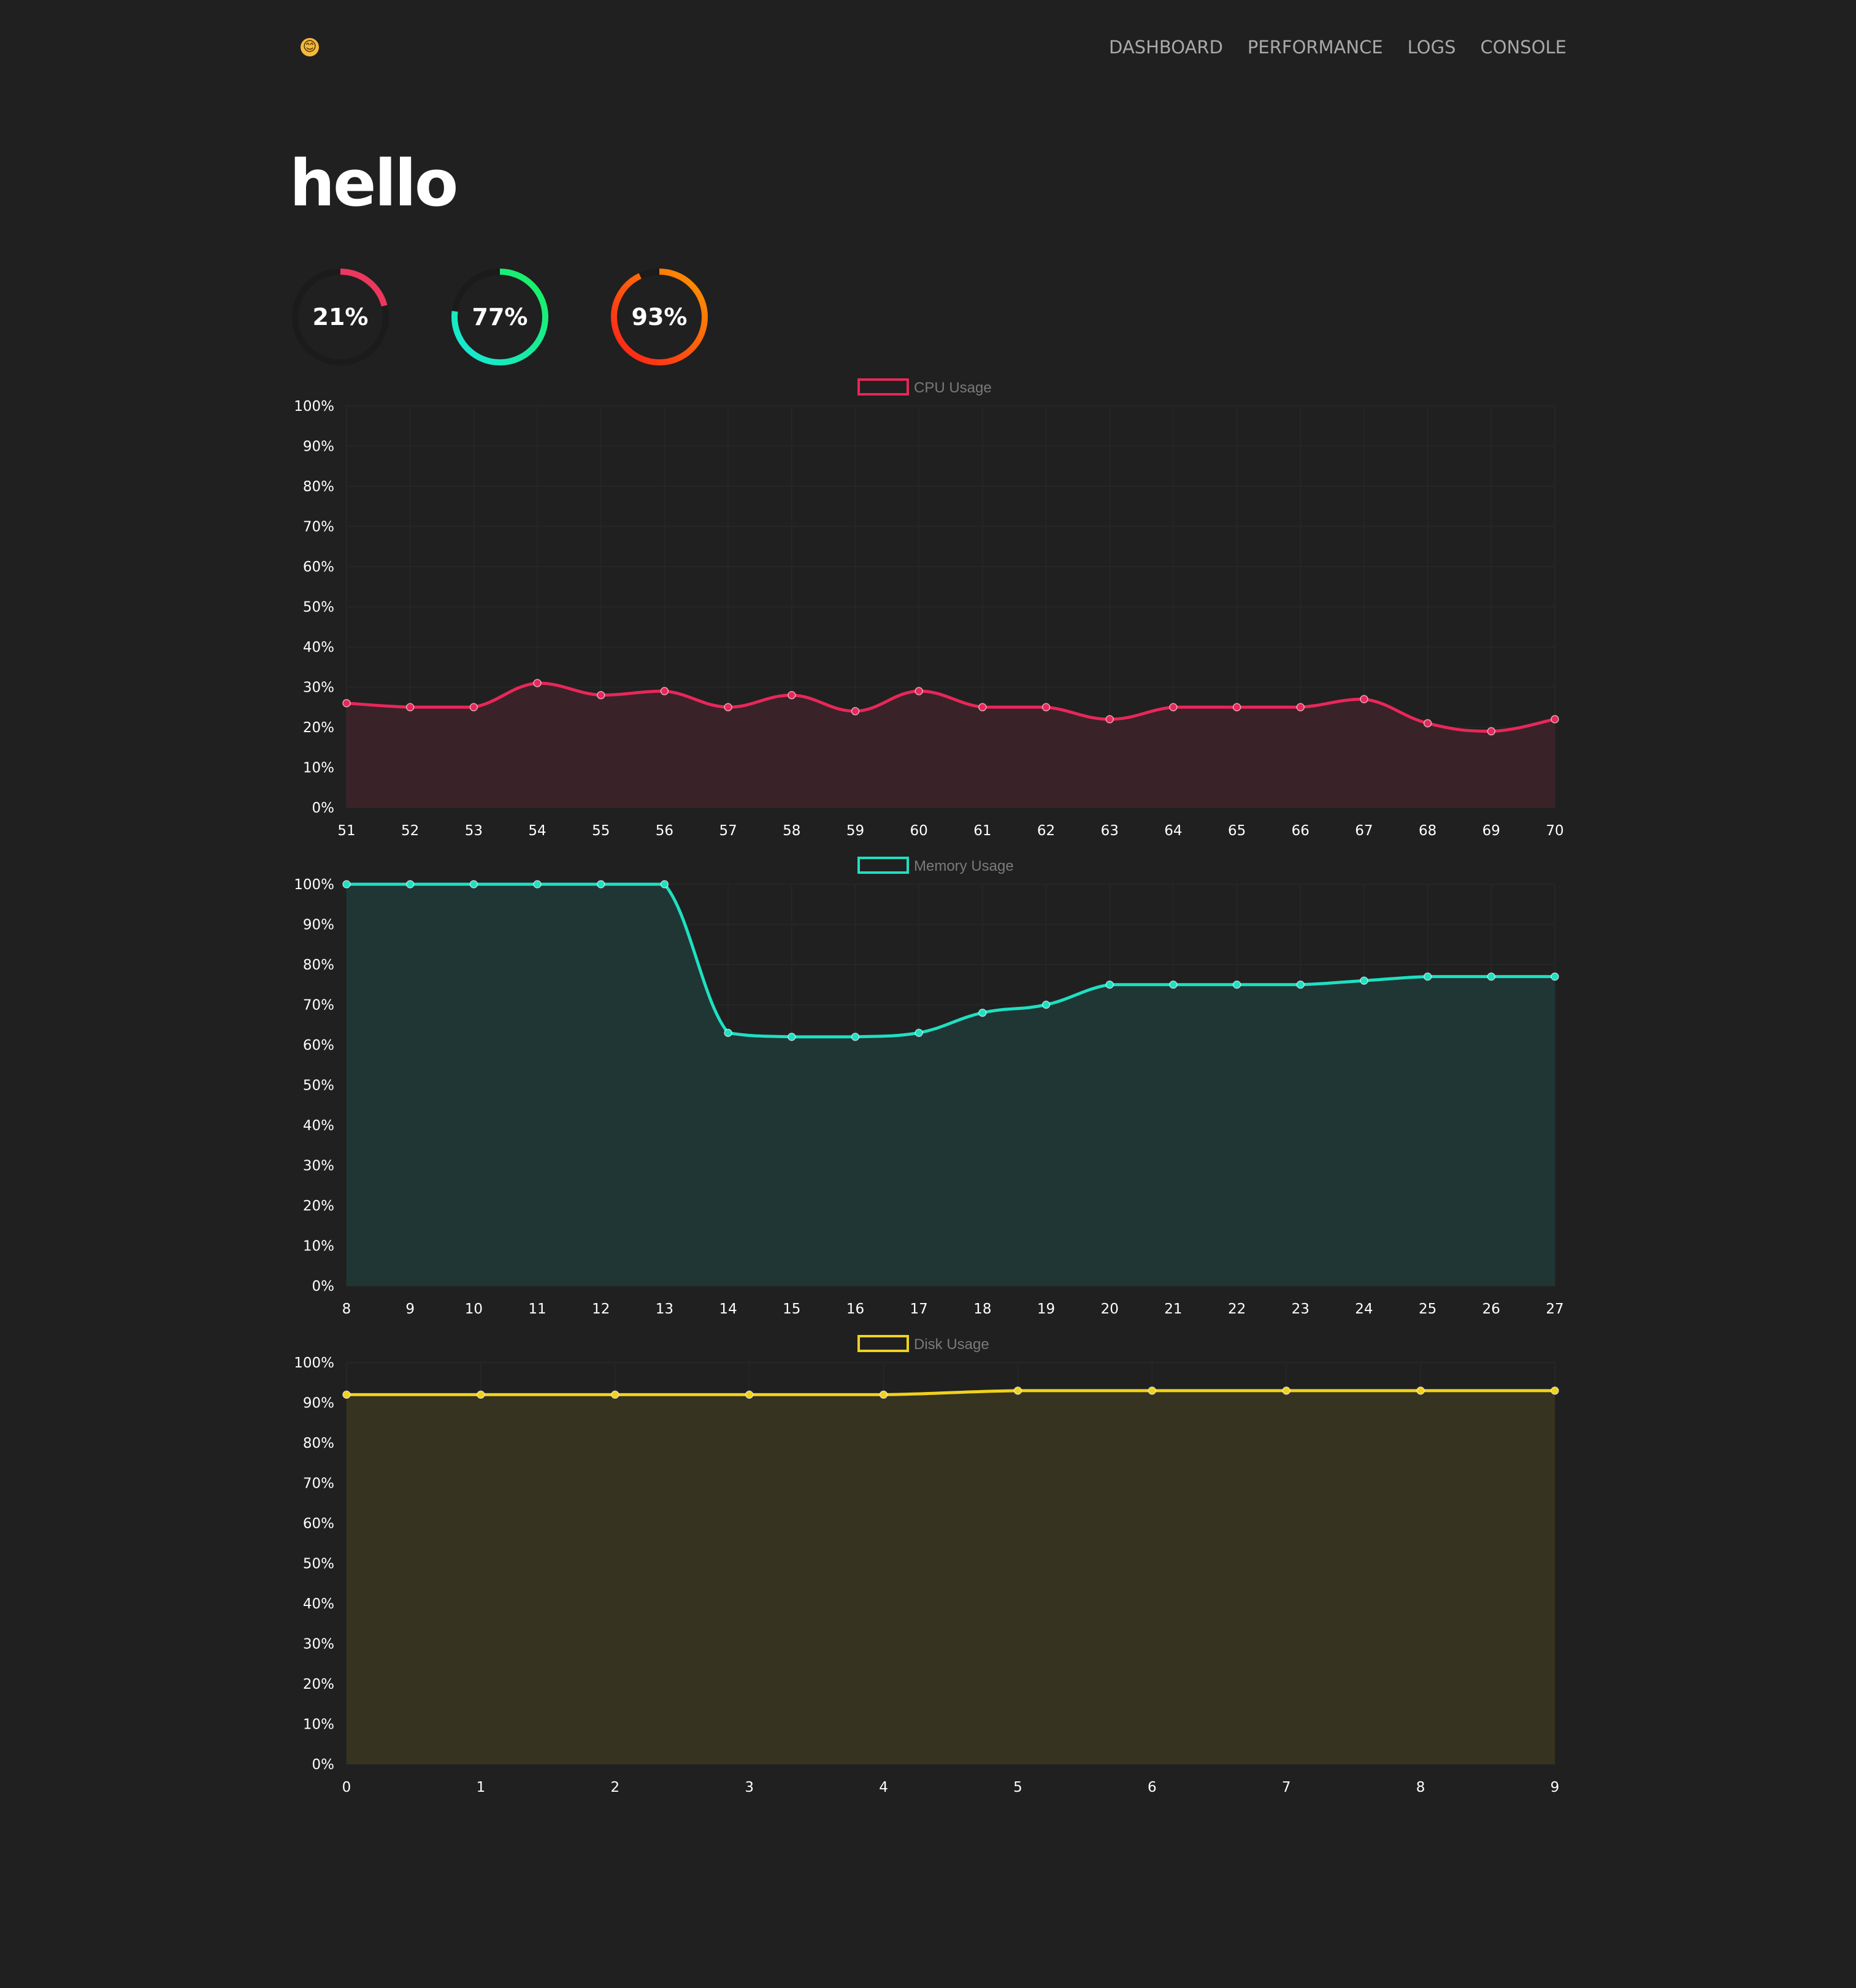 The image size is (1856, 1988). I want to click on gauge-disk-label: 93%, so click(659, 317).